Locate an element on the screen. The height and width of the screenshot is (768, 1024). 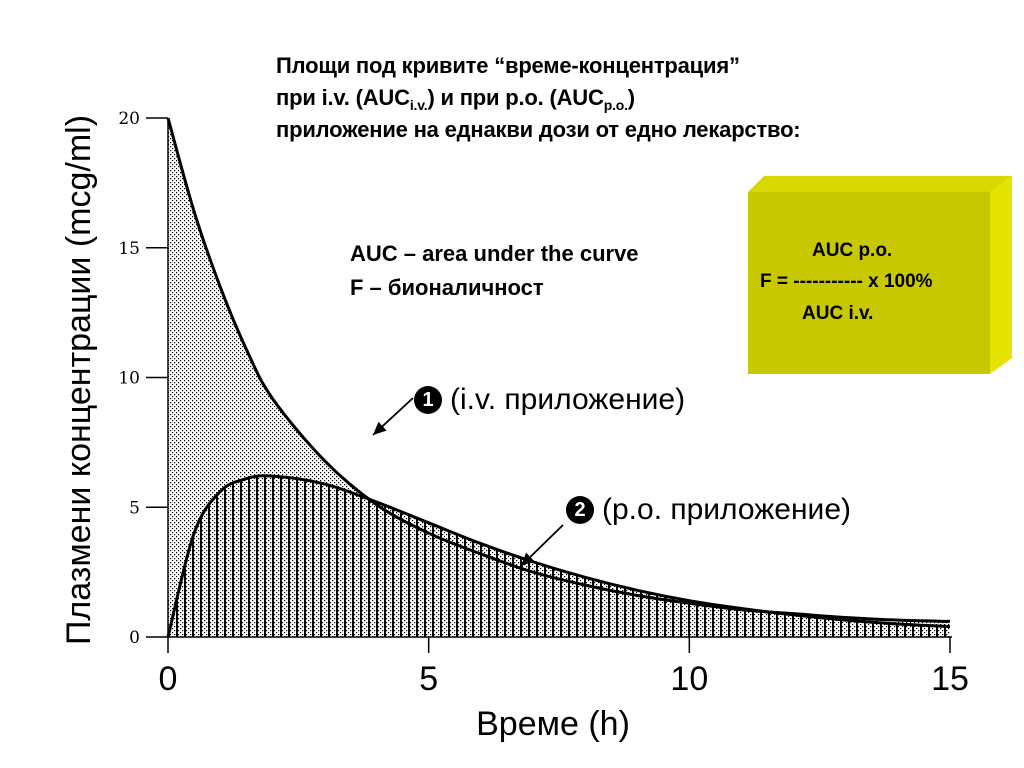
formula-box-top is located at coordinates (880, 184).